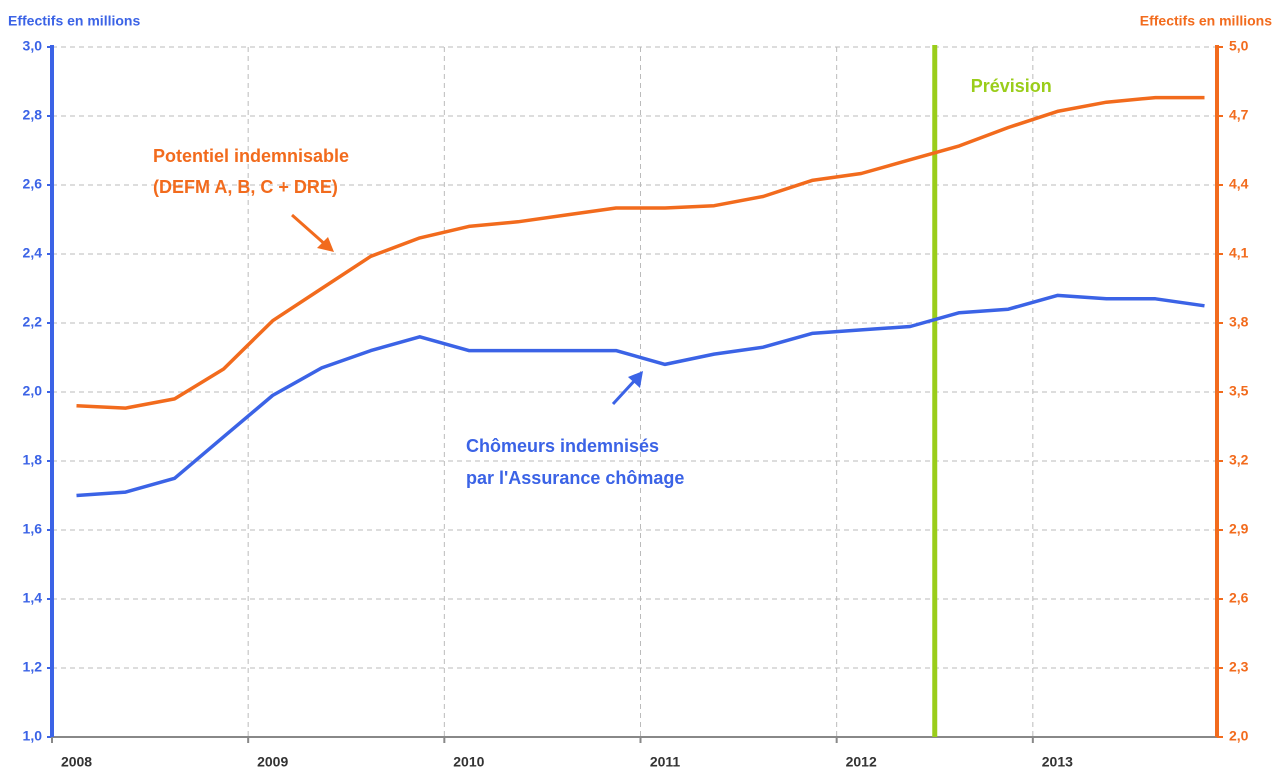  Describe the element at coordinates (468, 762) in the screenshot. I see `x-tick-label: 2010` at that location.